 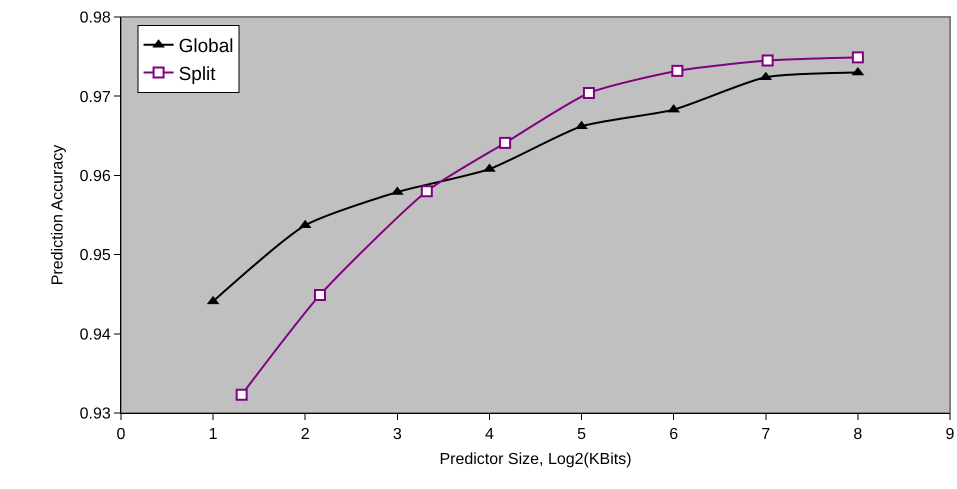 What do you see at coordinates (95, 335) in the screenshot?
I see `y-tick-label: 0.94` at bounding box center [95, 335].